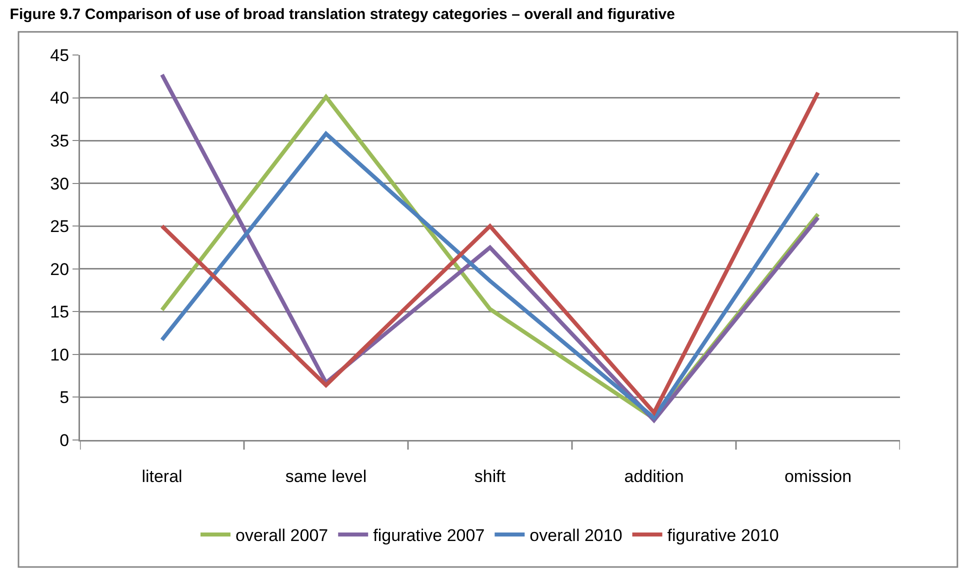  What do you see at coordinates (60, 184) in the screenshot?
I see `y-tick-label: 30` at bounding box center [60, 184].